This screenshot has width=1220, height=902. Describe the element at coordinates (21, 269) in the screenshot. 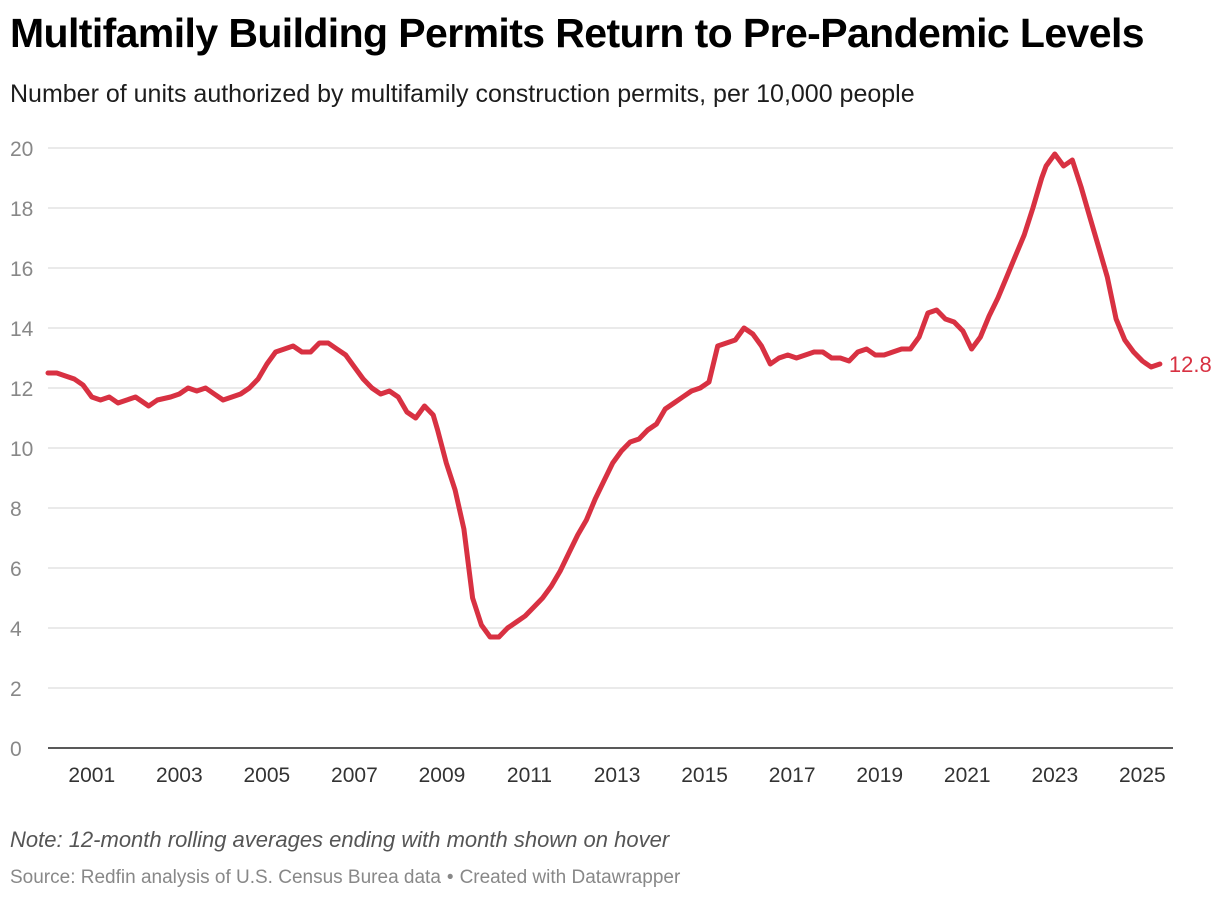

I see `y-tick-label: 16` at that location.